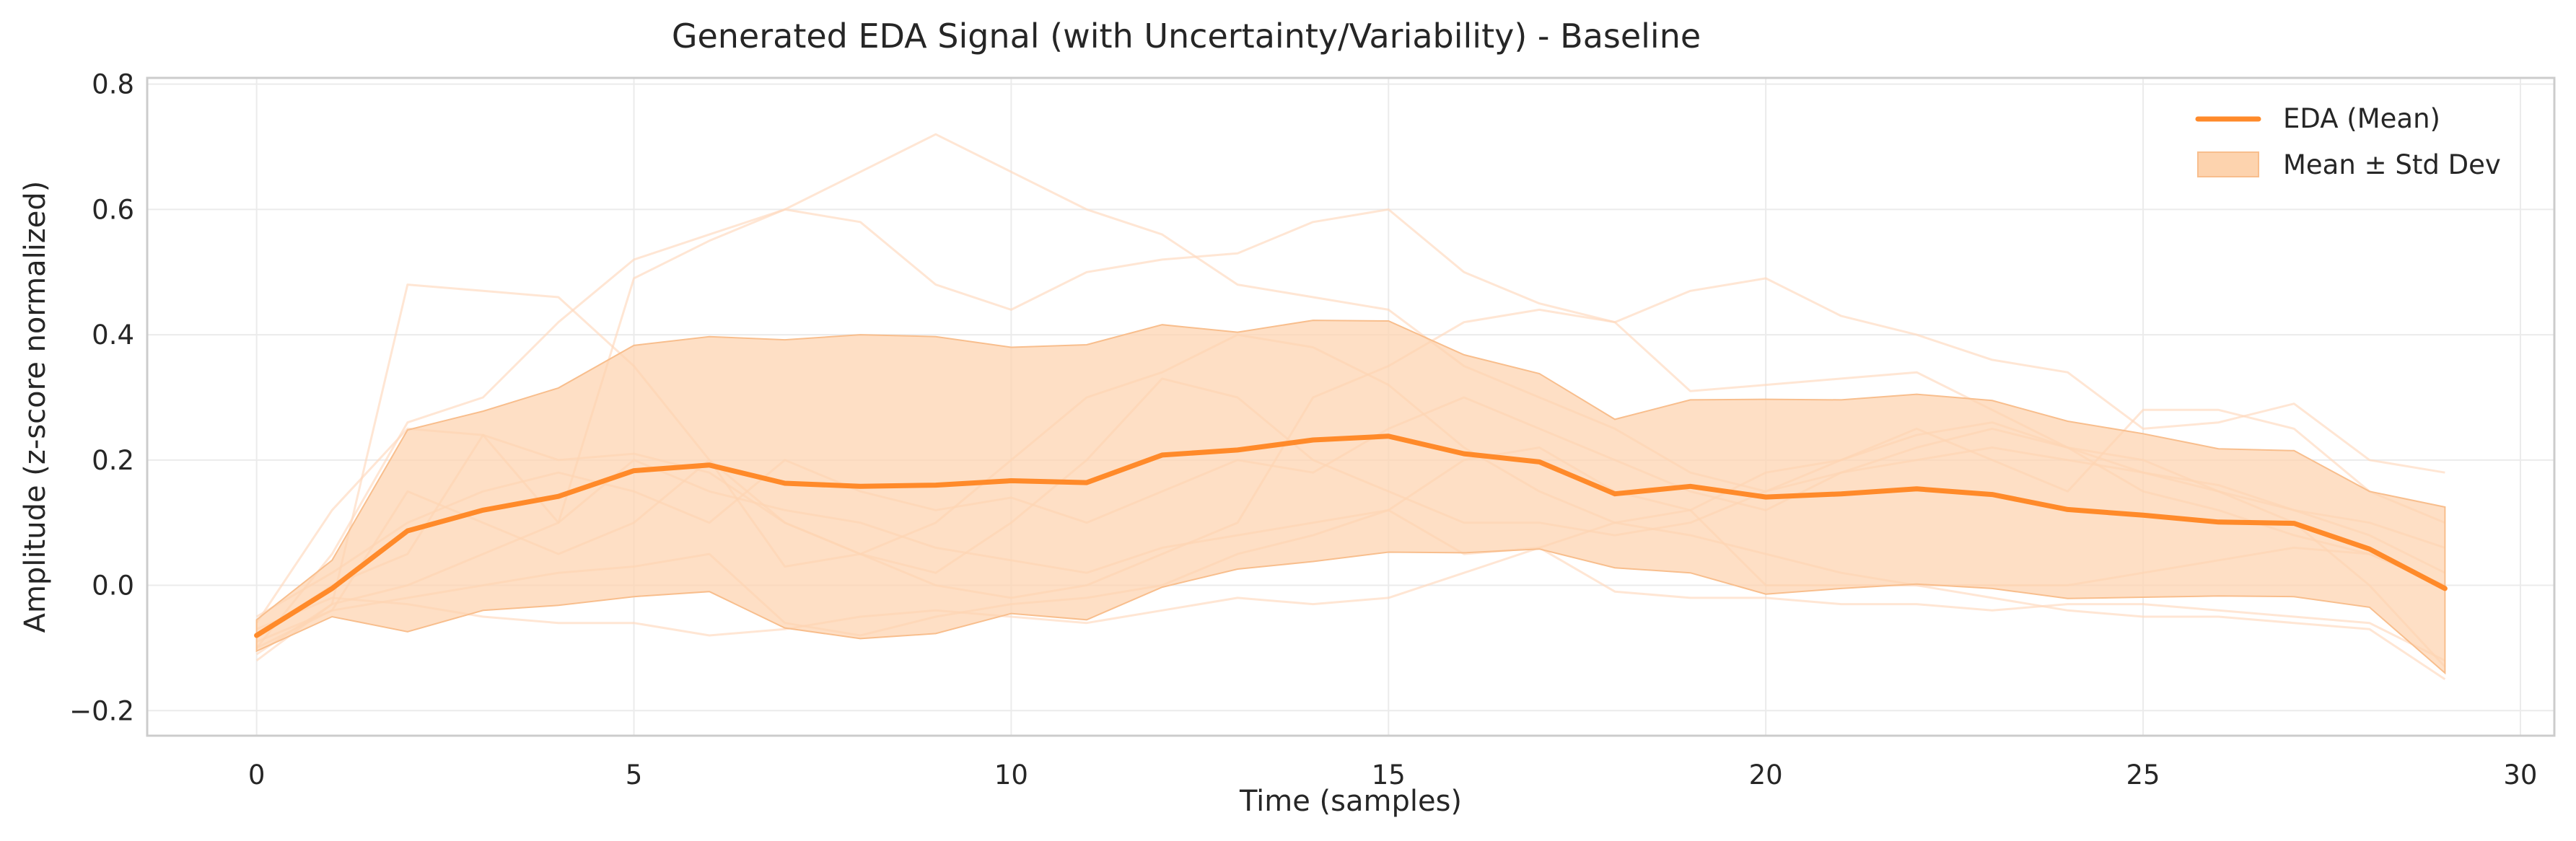  Describe the element at coordinates (1350, 801) in the screenshot. I see `x-axis-label: Time (samples)` at that location.